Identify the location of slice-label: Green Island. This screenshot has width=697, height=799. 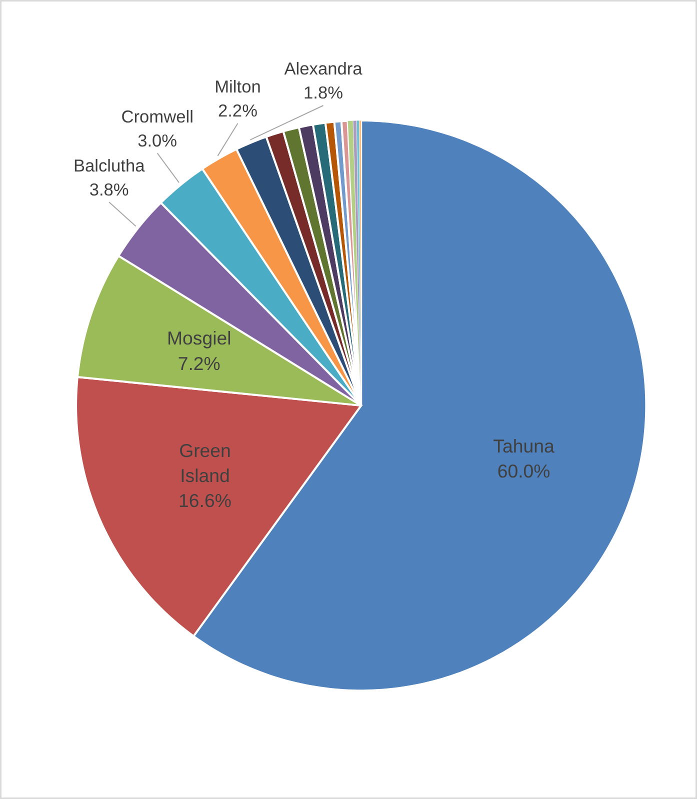
(205, 463).